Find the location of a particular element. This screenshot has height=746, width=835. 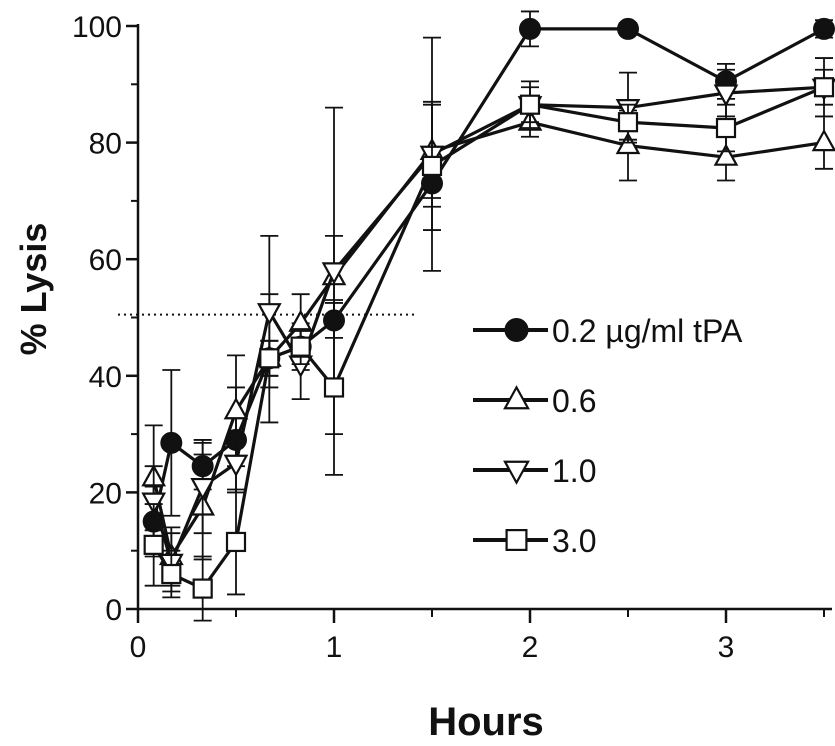

legend-item: 3.0 is located at coordinates (534, 541).